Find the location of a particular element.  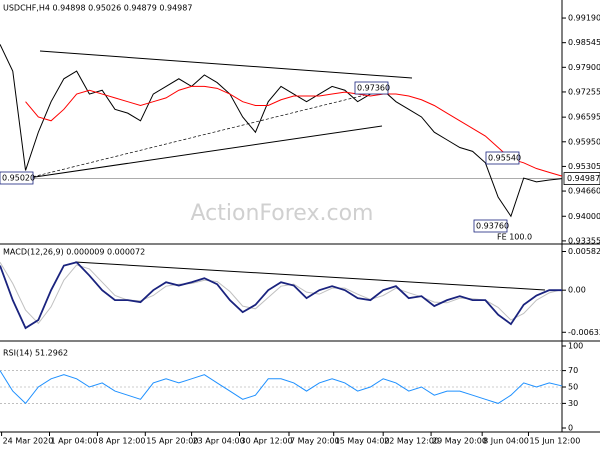

x-tick-label: 29 May 20:00 is located at coordinates (459, 441).